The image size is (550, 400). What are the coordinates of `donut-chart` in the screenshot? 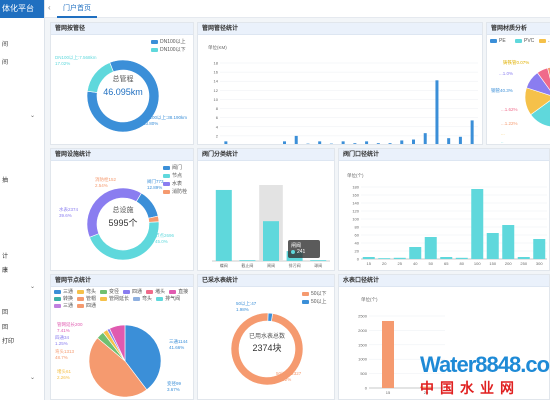 It's located at (123, 224).